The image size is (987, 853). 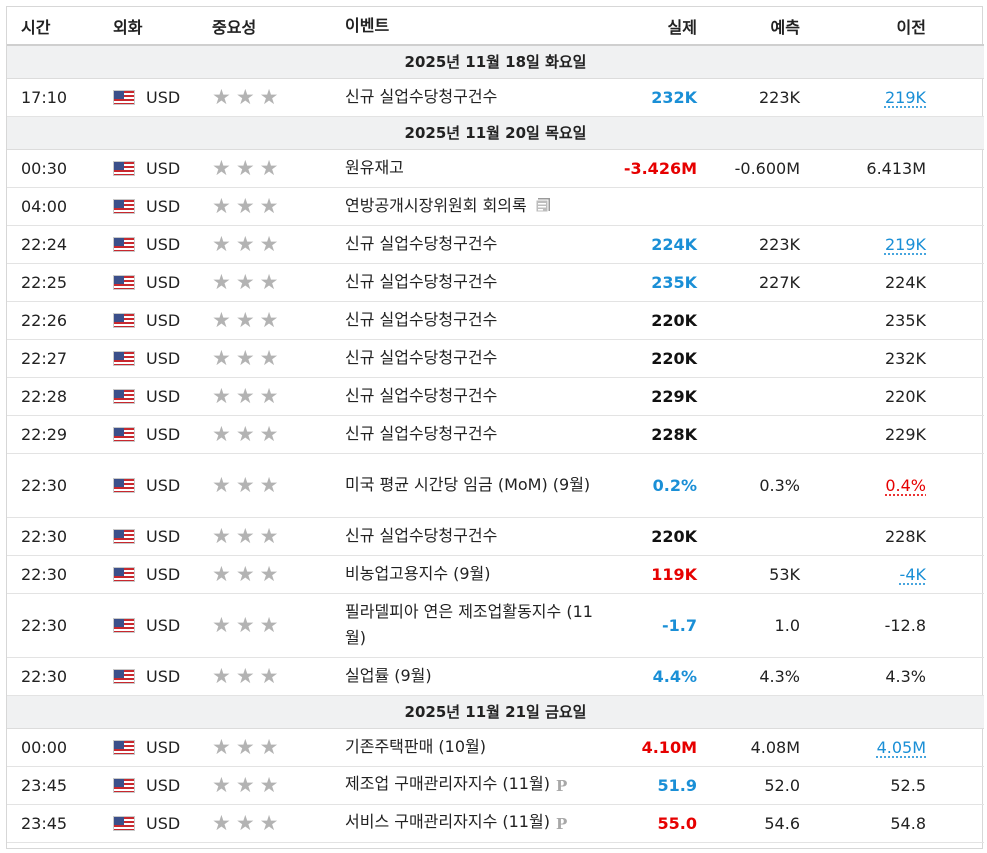 What do you see at coordinates (654, 574) in the screenshot?
I see `actual-value: 119K` at bounding box center [654, 574].